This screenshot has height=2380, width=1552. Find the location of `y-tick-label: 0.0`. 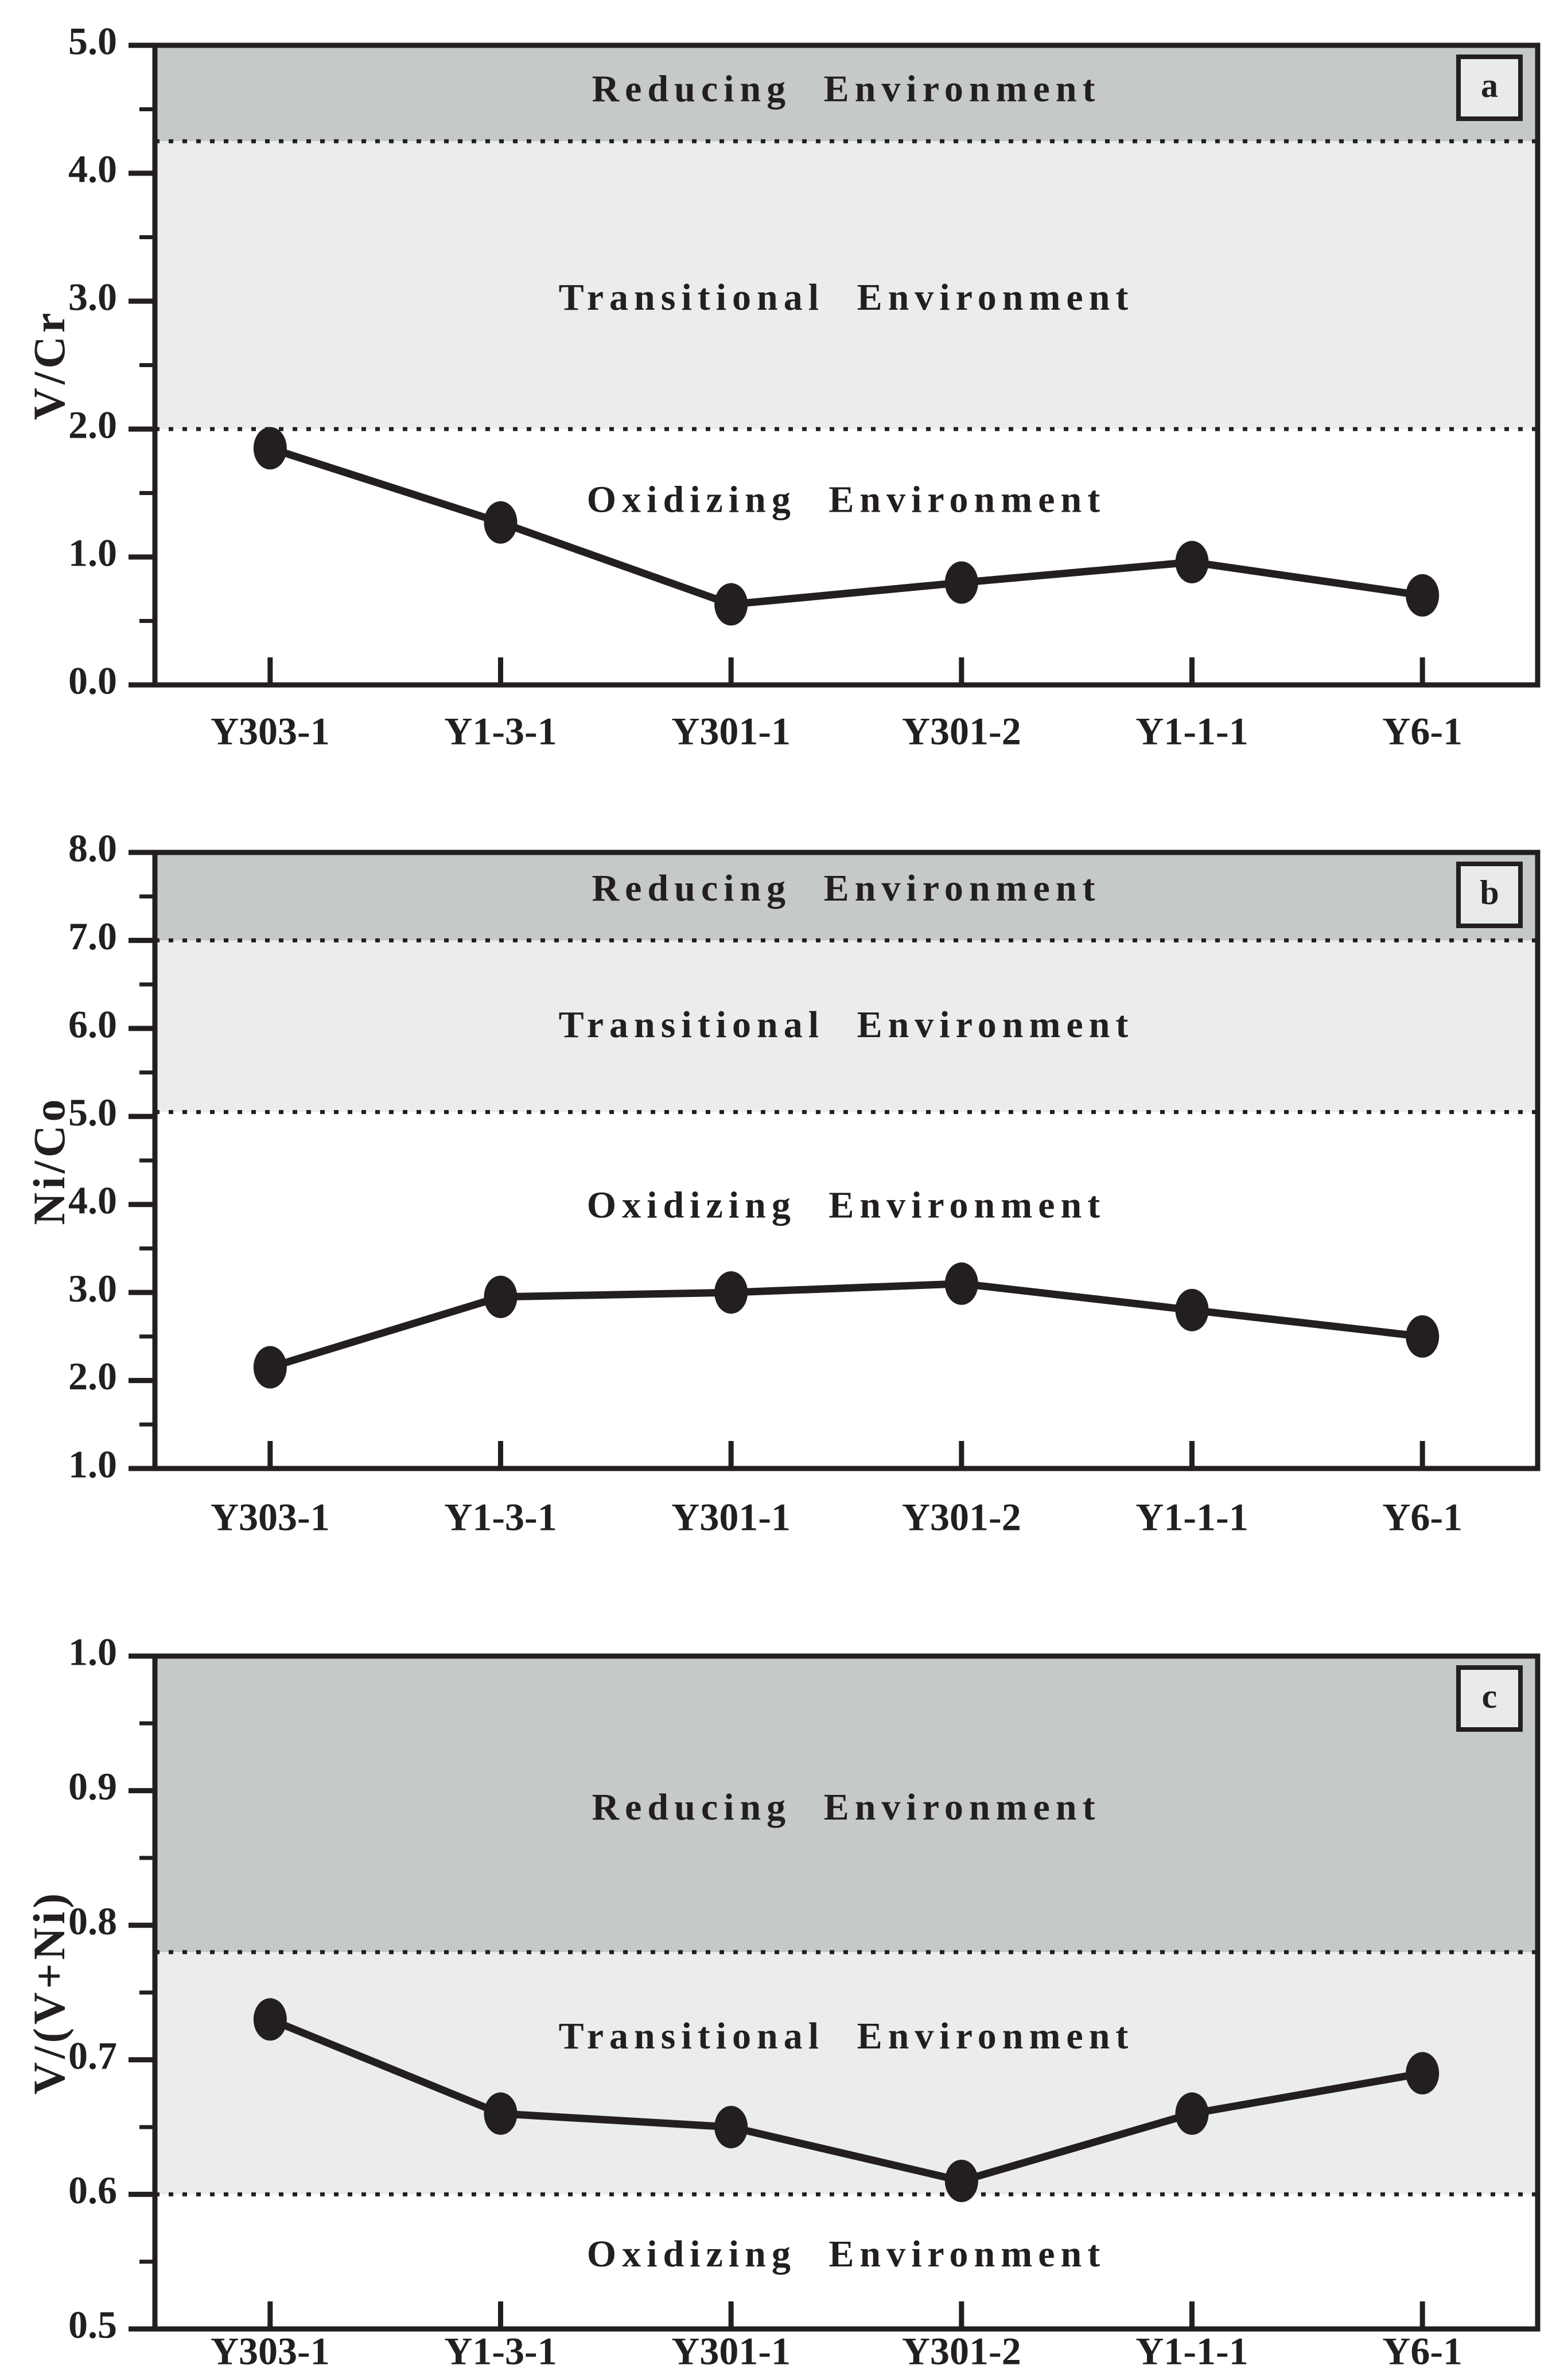

y-tick-label: 0.0 is located at coordinates (92, 681).